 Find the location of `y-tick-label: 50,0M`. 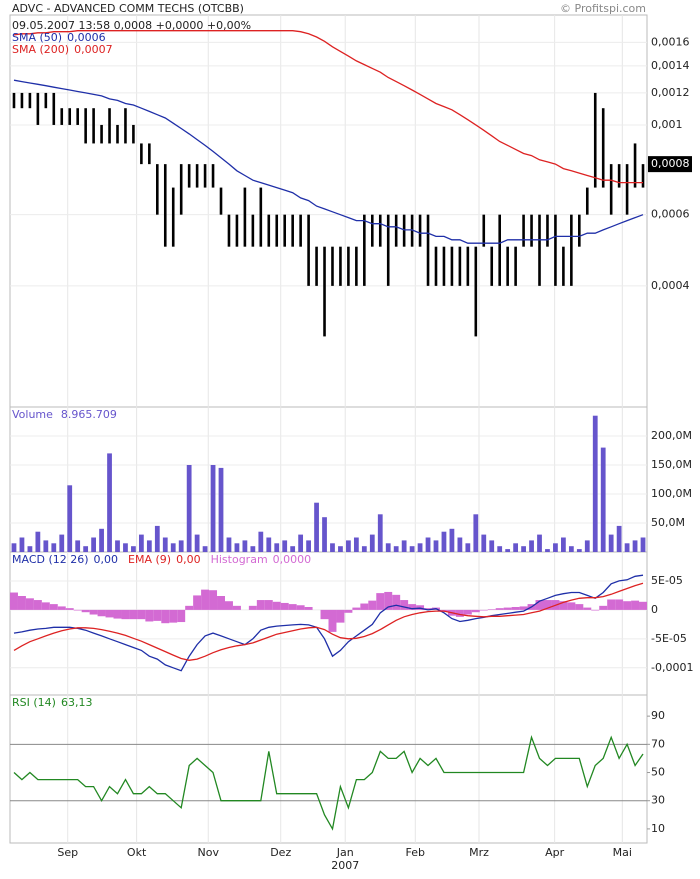

y-tick-label: 50,0M is located at coordinates (668, 522).